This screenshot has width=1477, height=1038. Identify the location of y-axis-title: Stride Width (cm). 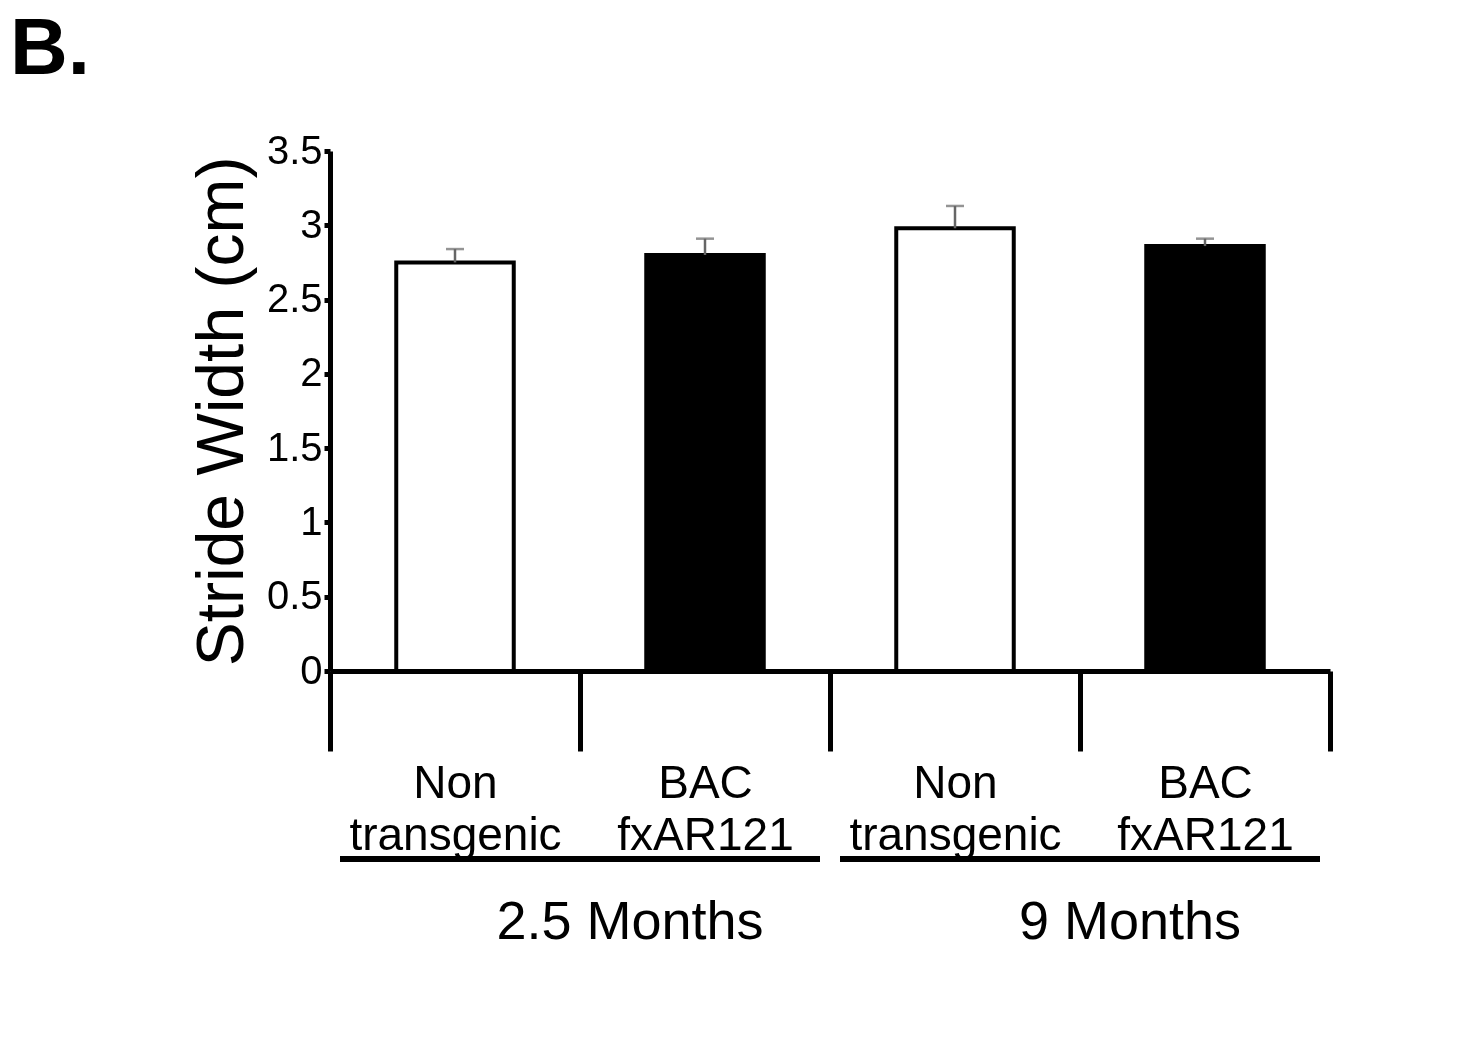
(219, 411).